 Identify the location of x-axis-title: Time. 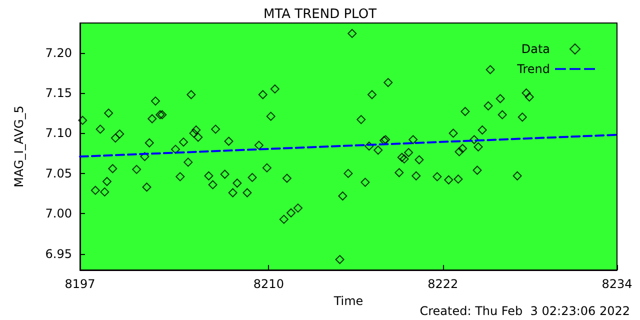
(348, 301).